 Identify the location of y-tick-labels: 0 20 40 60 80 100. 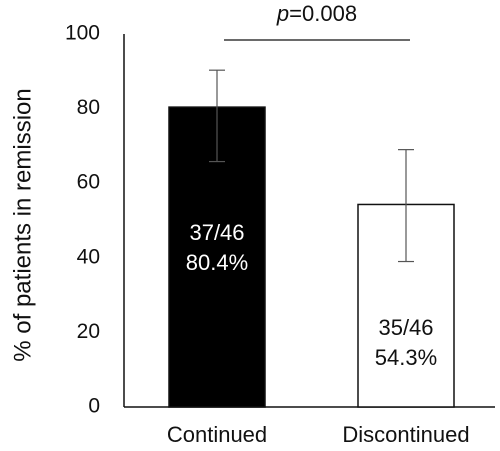
(82, 220).